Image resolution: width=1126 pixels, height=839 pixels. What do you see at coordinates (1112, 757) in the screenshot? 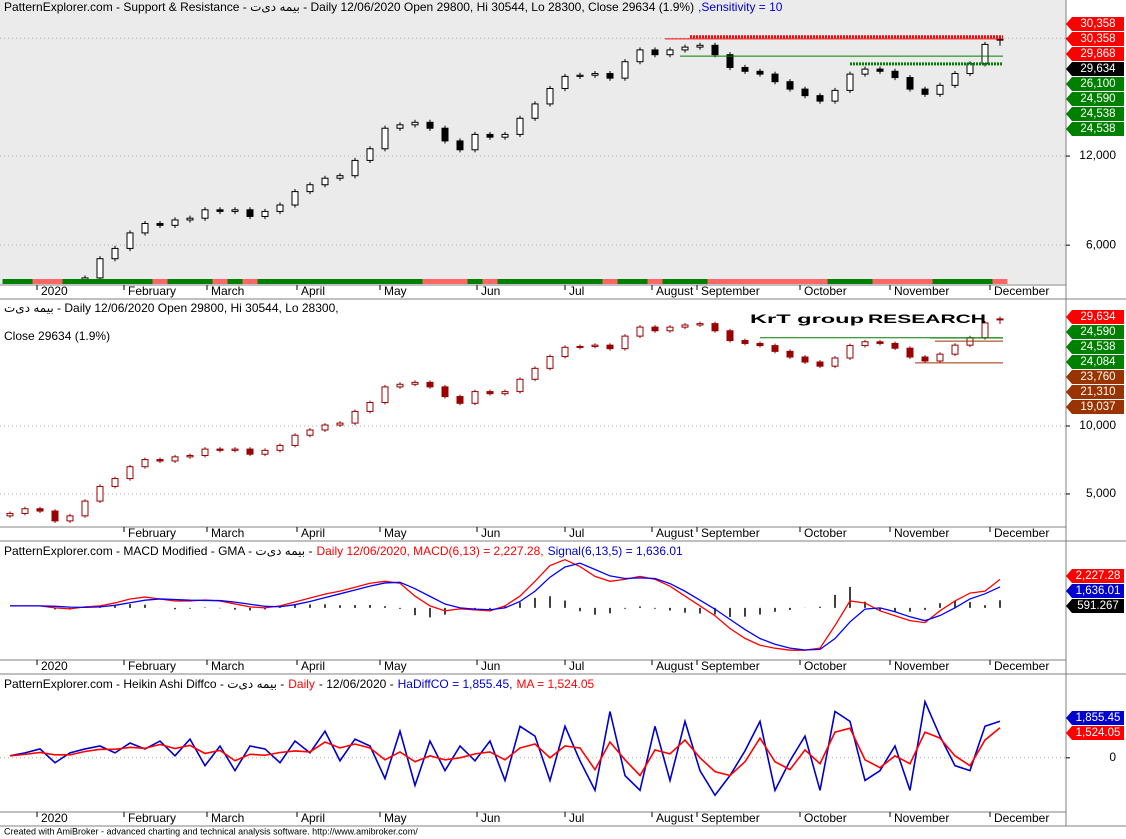
I see `y-tick-label: 0` at bounding box center [1112, 757].